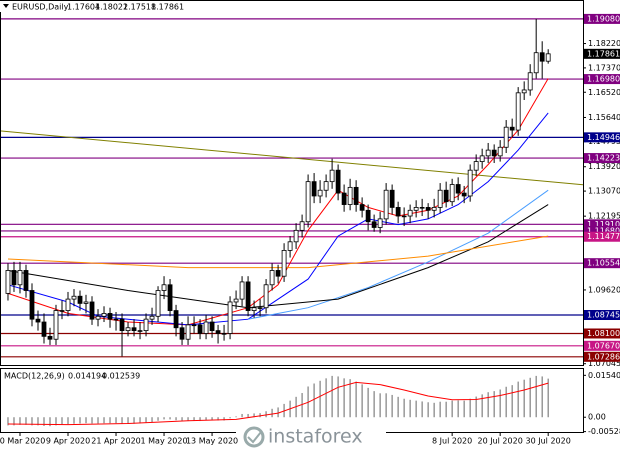 This screenshot has height=450, width=620. Describe the element at coordinates (604, 117) in the screenshot. I see `y-tick-label: 1.15640` at that location.